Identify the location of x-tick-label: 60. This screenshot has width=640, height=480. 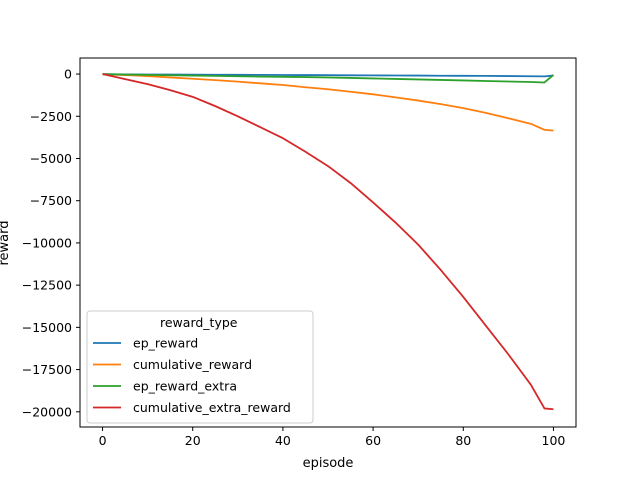
(373, 440).